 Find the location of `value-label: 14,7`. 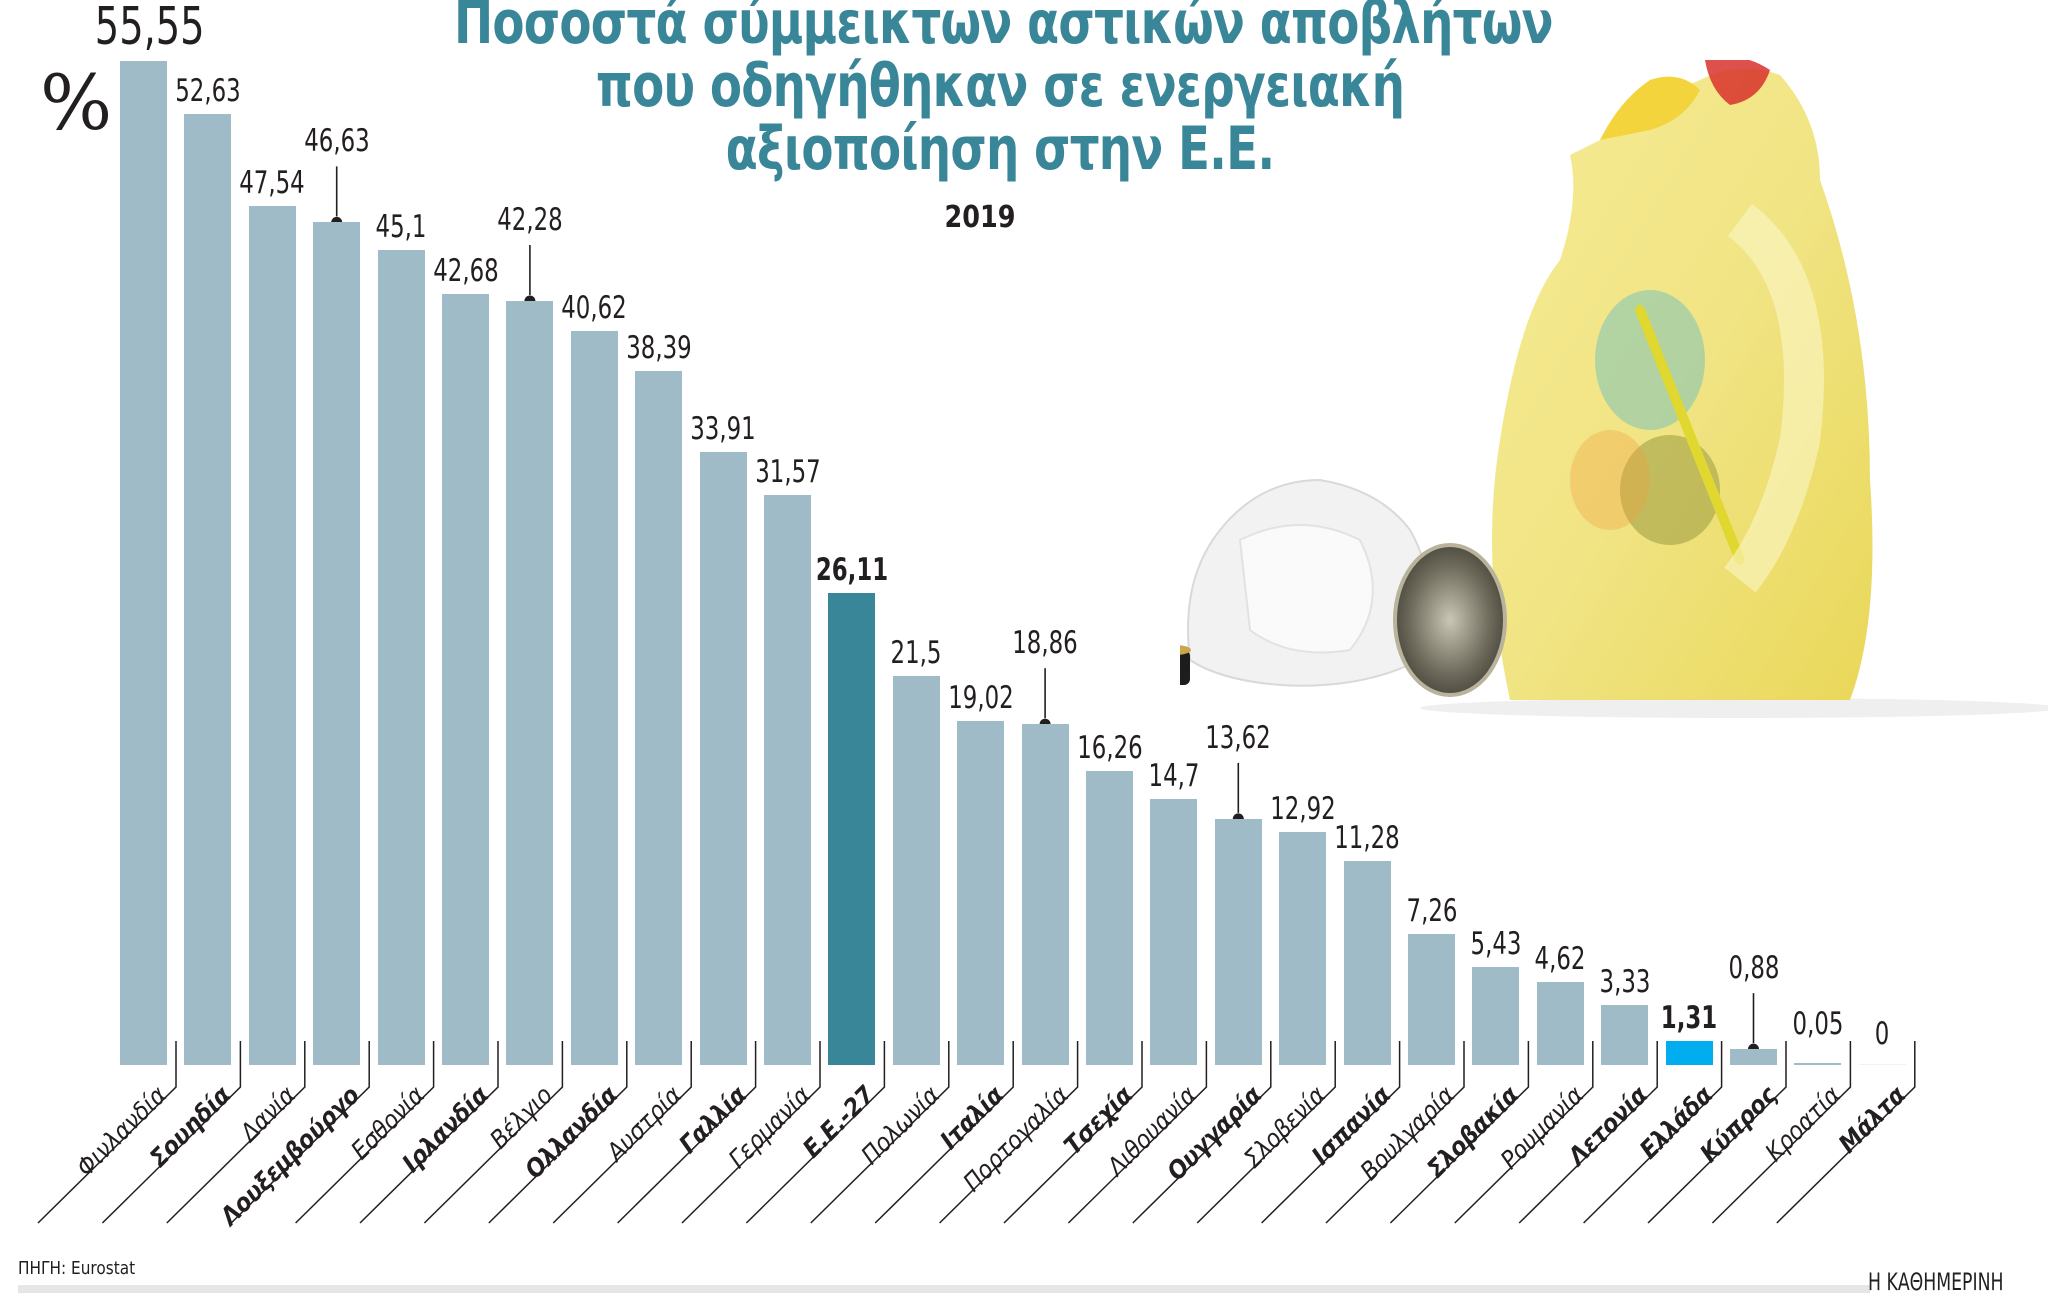

value-label: 14,7 is located at coordinates (1174, 776).